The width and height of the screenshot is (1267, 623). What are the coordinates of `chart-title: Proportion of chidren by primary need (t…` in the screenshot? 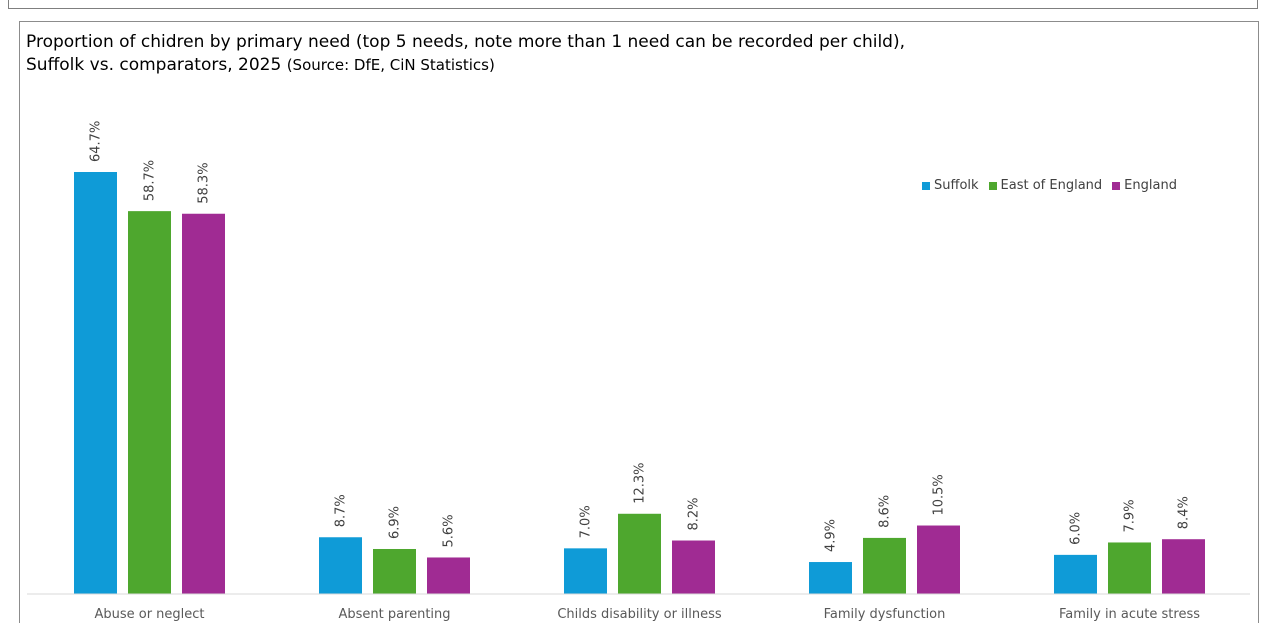 It's located at (576, 54).